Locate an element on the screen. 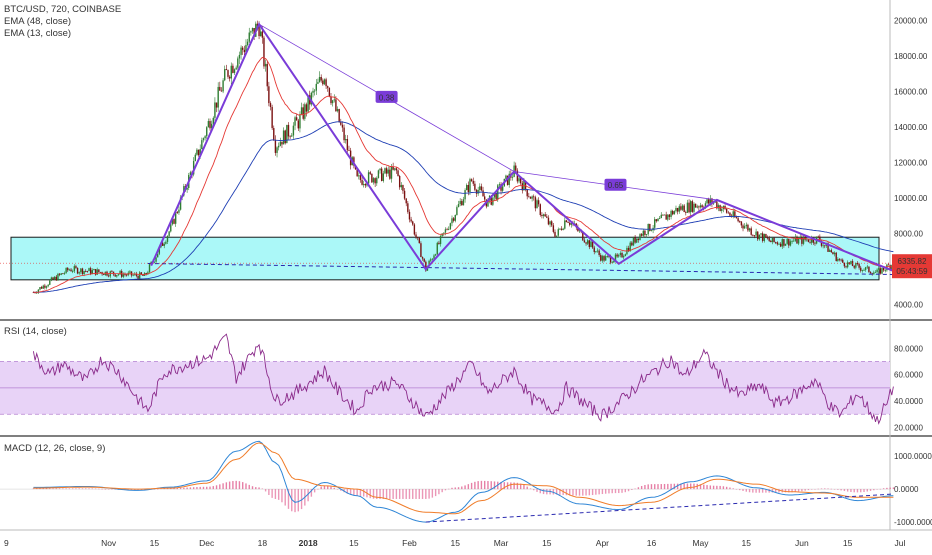  time-axis-label: Feb is located at coordinates (409, 543).